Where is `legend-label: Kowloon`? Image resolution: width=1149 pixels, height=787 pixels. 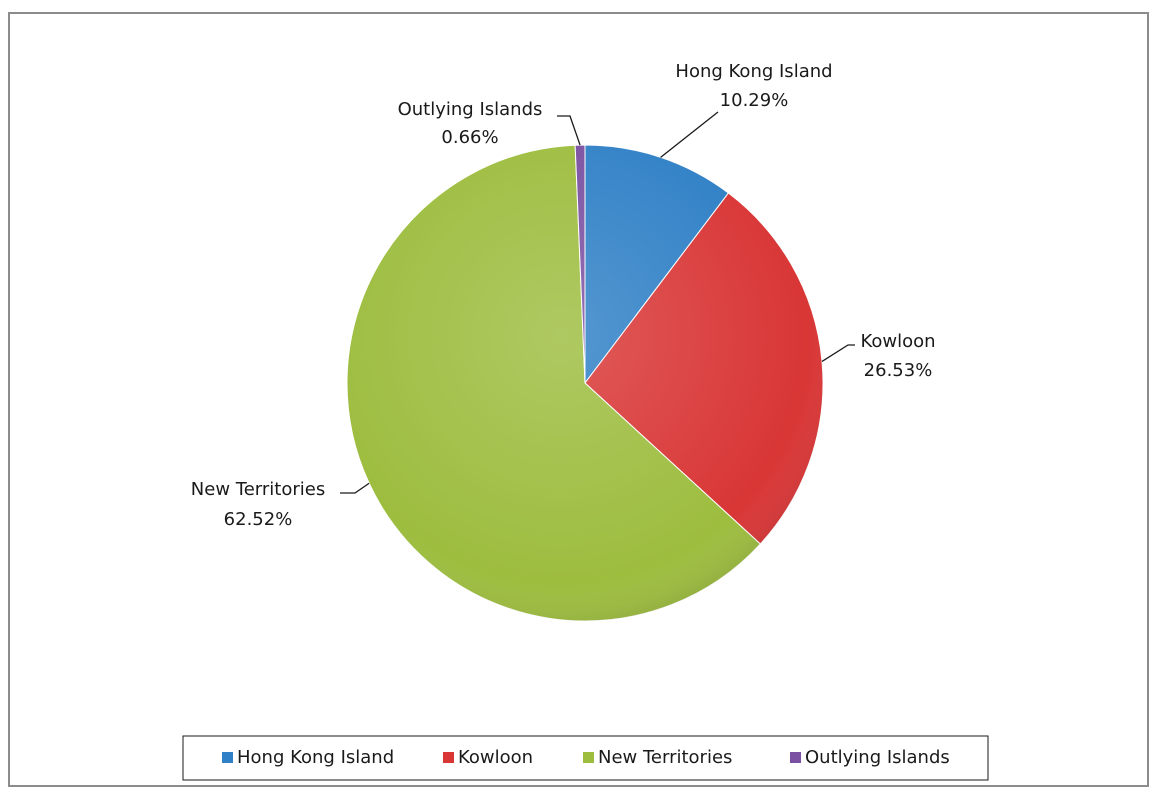
legend-label: Kowloon is located at coordinates (495, 757).